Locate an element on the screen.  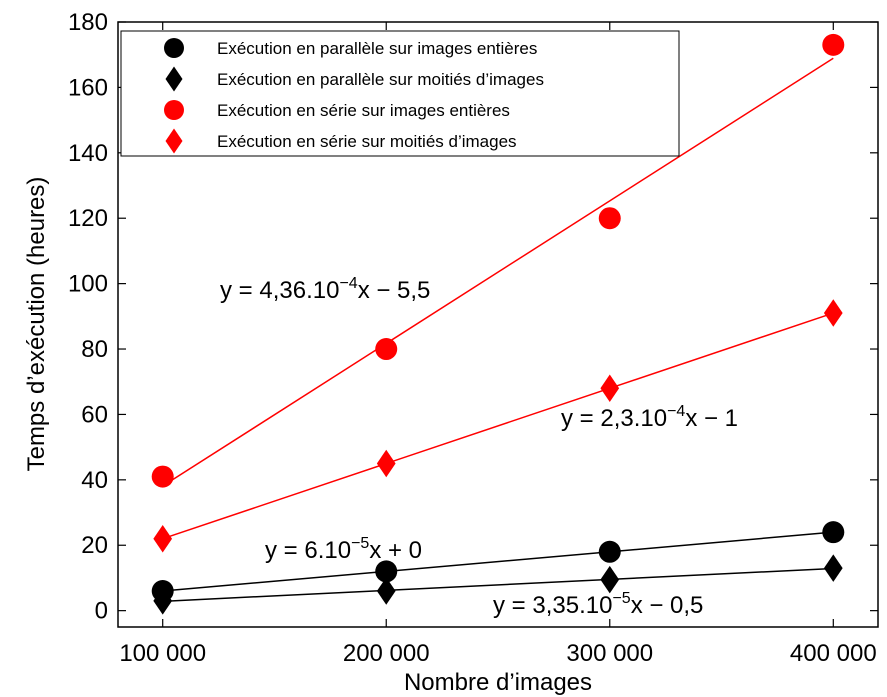
y-tick-label: 140 is located at coordinates (88, 153).